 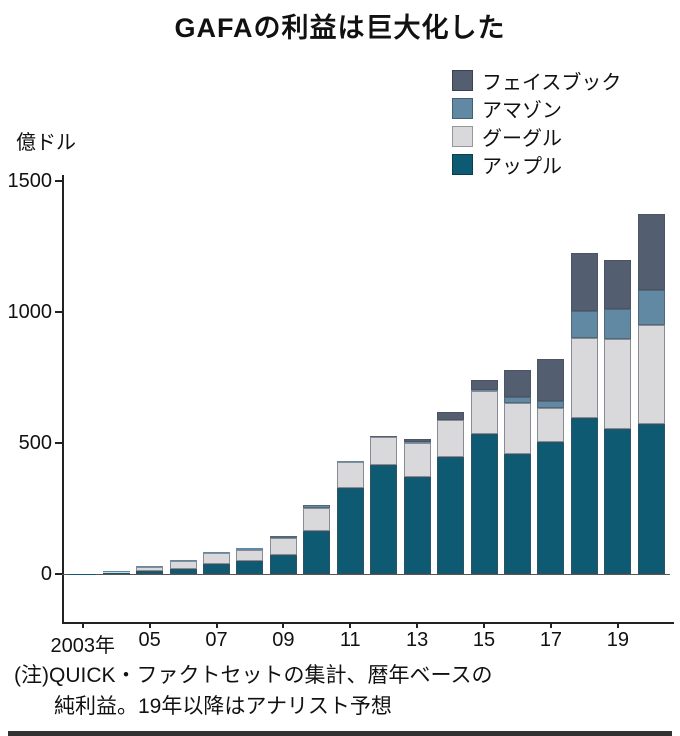 I want to click on bar-2007, so click(x=216, y=562).